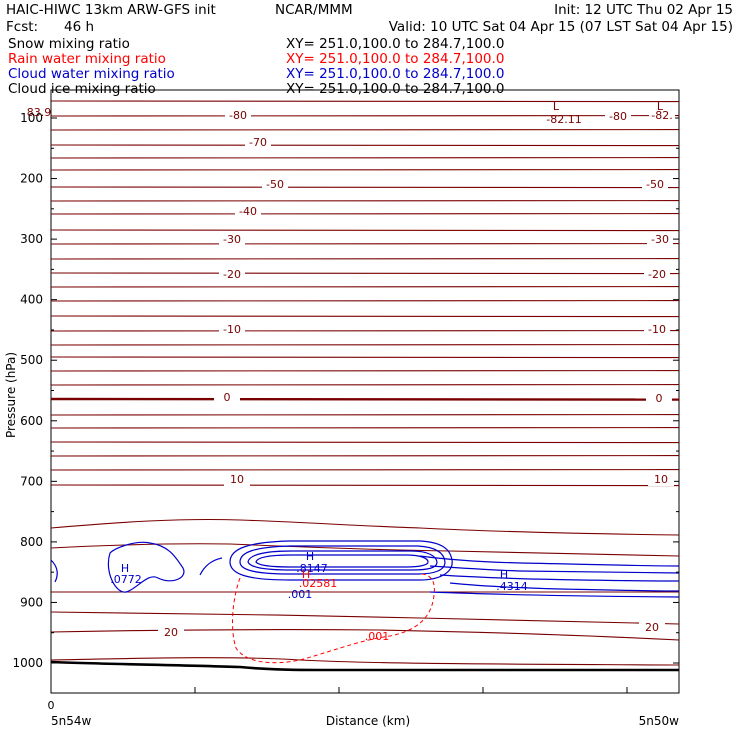  What do you see at coordinates (395, 59) in the screenshot?
I see `field-rain-xy: XY= 251.0,100.0 to 284.7,100.0` at bounding box center [395, 59].